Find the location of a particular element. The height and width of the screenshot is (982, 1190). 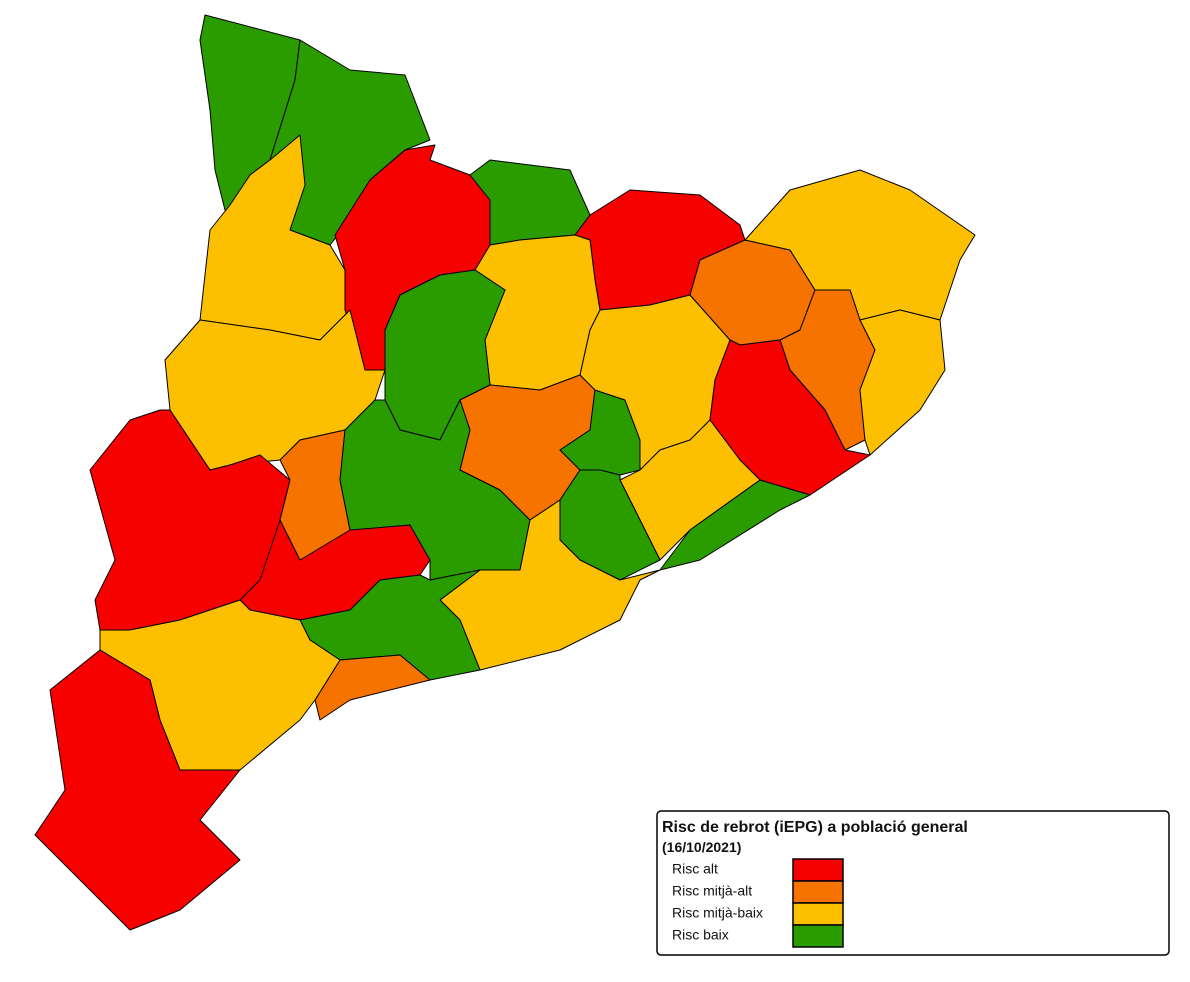

legend-label: Risc alt is located at coordinates (695, 869).